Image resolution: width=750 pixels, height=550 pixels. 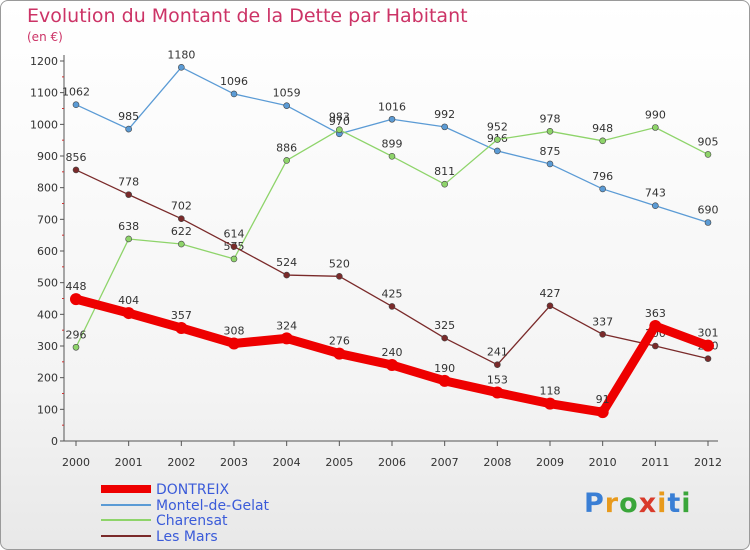 What do you see at coordinates (550, 151) in the screenshot?
I see `data-label-1: 875` at bounding box center [550, 151].